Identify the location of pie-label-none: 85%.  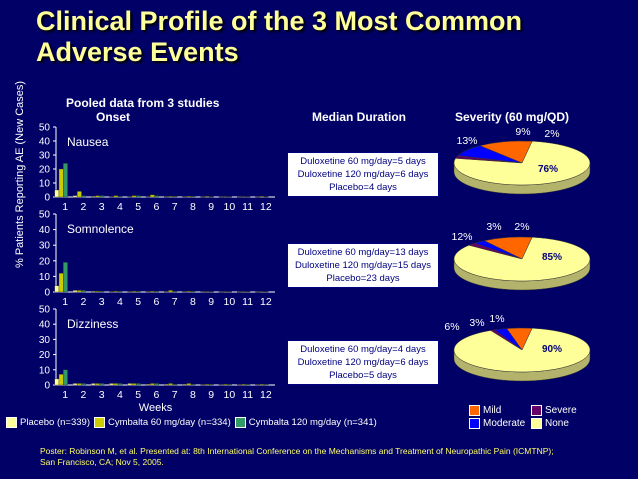
(552, 257).